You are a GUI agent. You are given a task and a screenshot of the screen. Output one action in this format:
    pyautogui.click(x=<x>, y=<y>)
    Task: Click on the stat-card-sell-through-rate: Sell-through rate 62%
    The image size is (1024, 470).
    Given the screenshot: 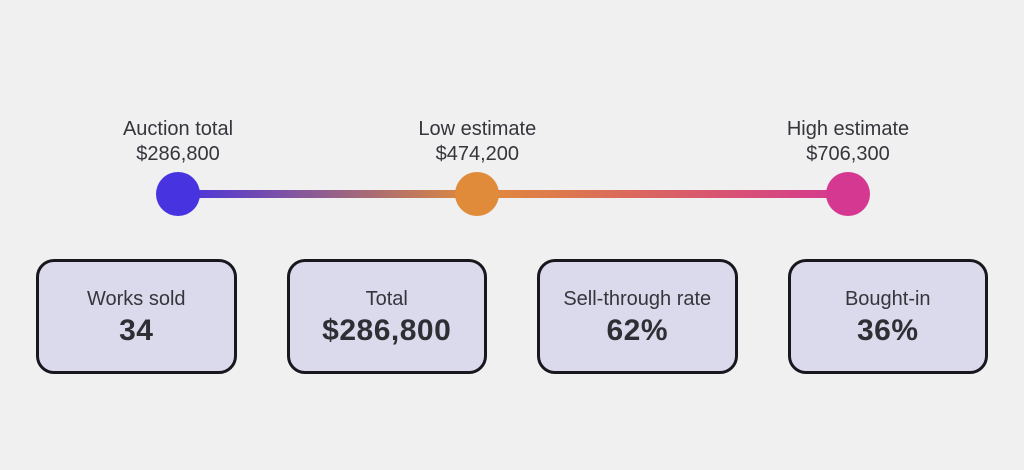 What is the action you would take?
    pyautogui.click(x=637, y=316)
    